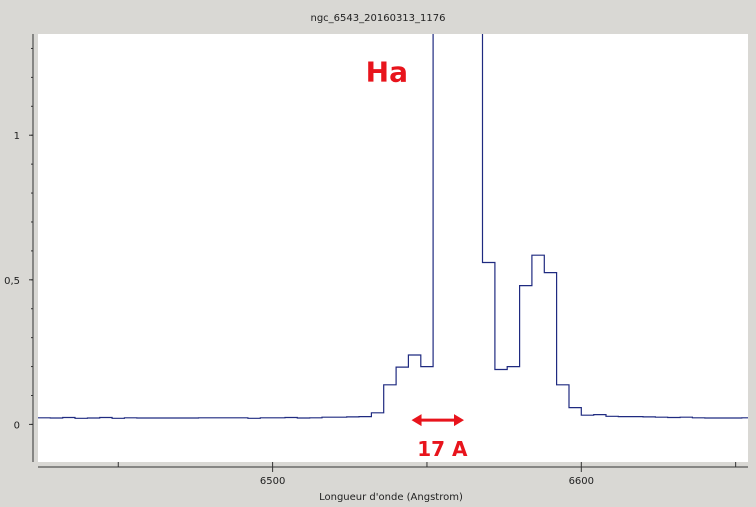  Describe the element at coordinates (387, 72) in the screenshot. I see `h-alpha-annotation: Ha` at that location.